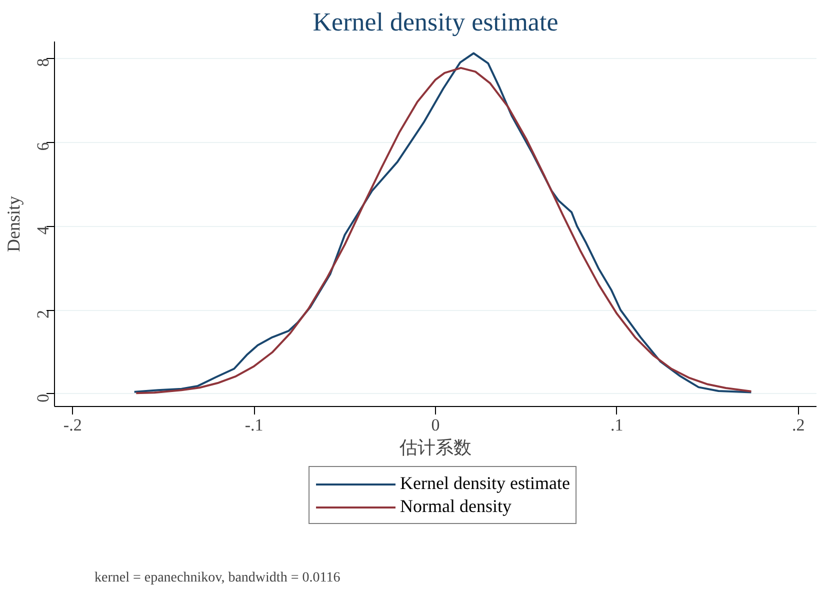  I want to click on y-tick-label: 0, so click(43, 398).